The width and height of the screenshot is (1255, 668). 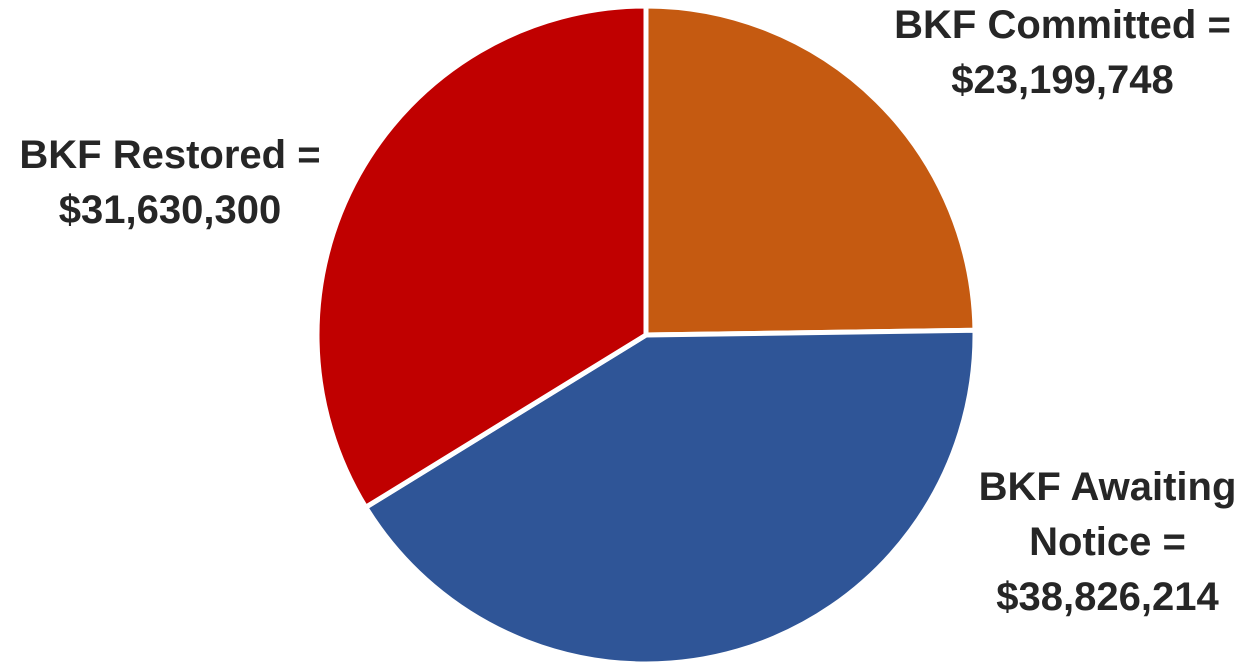 What do you see at coordinates (170, 155) in the screenshot?
I see `label-bkf-restored-title: BKF Restored =` at bounding box center [170, 155].